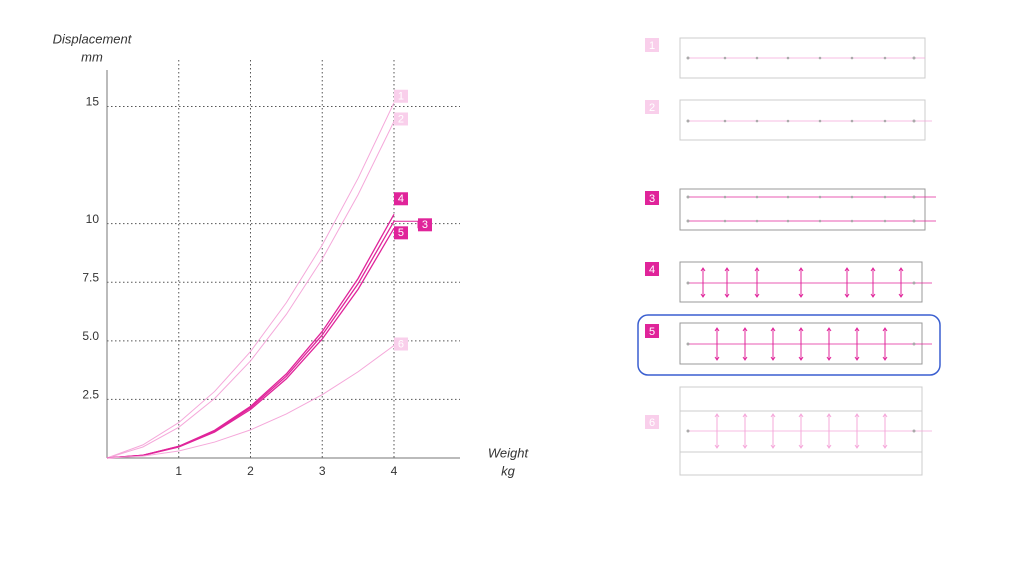 The height and width of the screenshot is (567, 1024). I want to click on panel-badge-label: 5, so click(652, 332).